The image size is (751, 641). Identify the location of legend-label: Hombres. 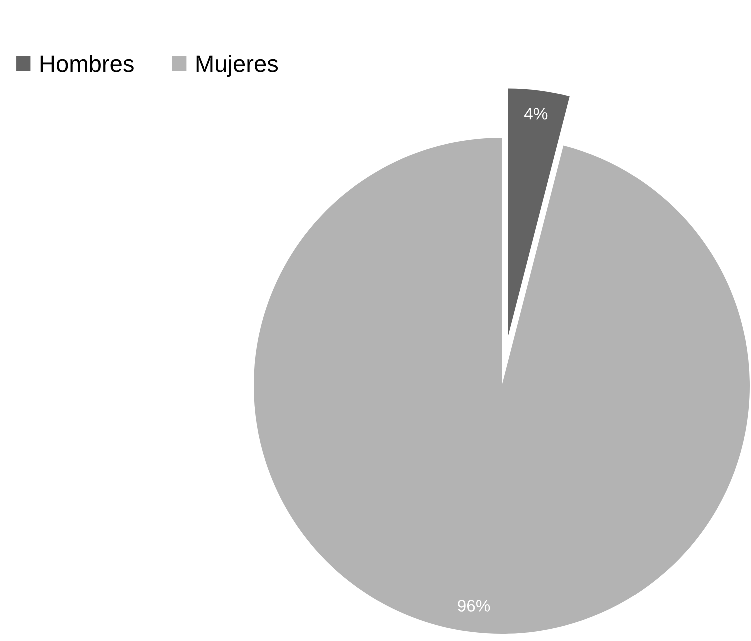
(87, 63).